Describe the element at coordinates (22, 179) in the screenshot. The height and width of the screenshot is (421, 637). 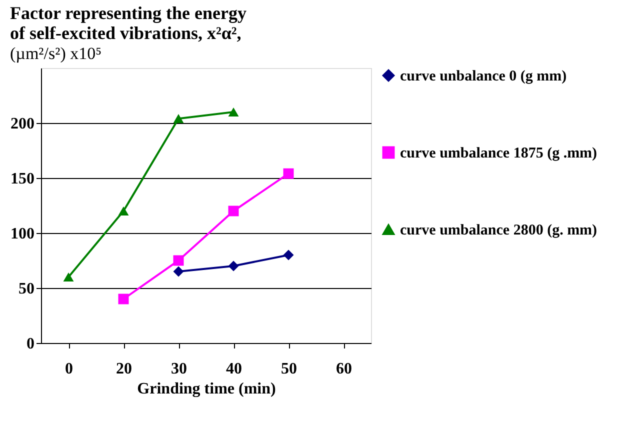
I see `y-tick-label: 150` at that location.